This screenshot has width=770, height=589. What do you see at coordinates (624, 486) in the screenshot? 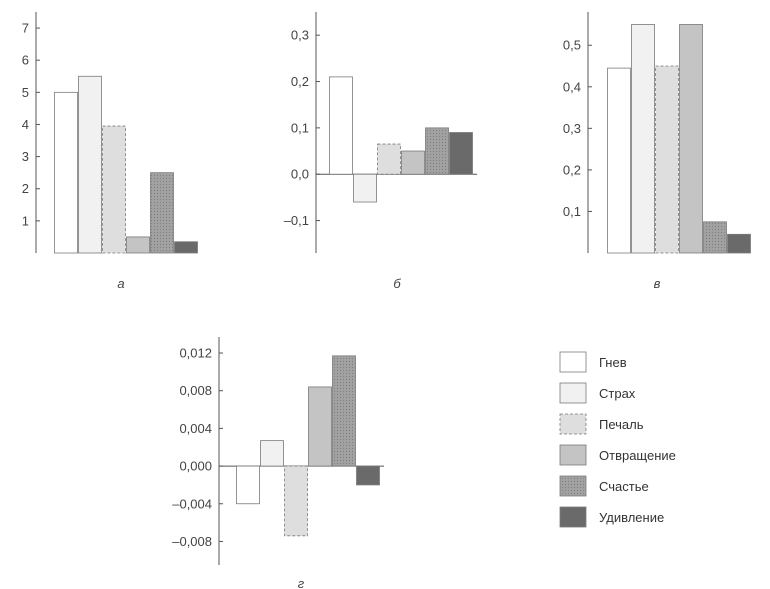
I see `legend-label: Счастье` at bounding box center [624, 486].